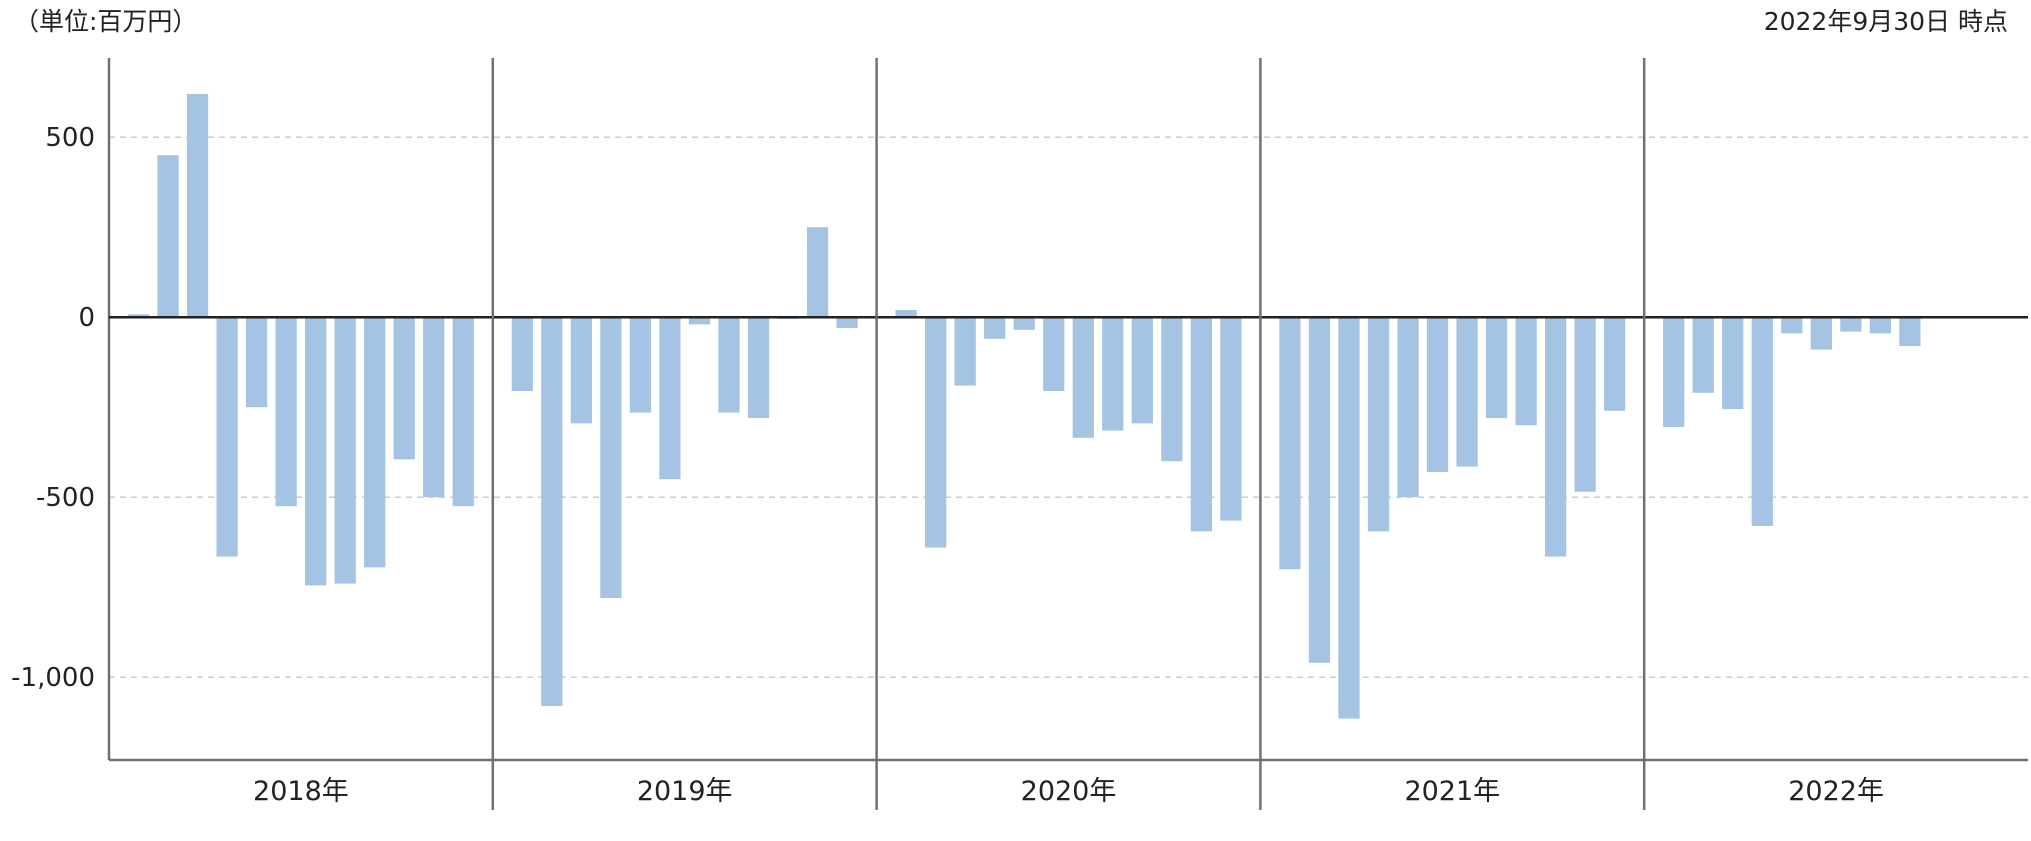  What do you see at coordinates (86, 318) in the screenshot?
I see `y-tick-label: 0` at bounding box center [86, 318].